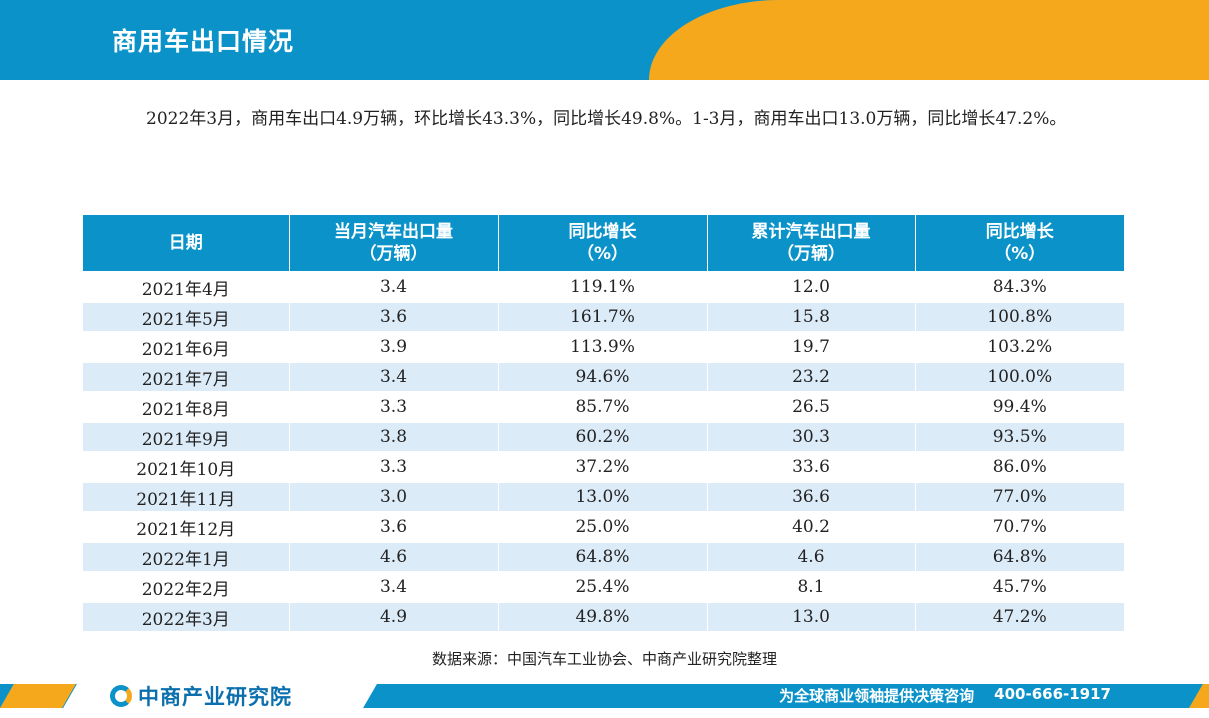 The height and width of the screenshot is (718, 1209). I want to click on cell-cumulative-exports: 8.1, so click(810, 586).